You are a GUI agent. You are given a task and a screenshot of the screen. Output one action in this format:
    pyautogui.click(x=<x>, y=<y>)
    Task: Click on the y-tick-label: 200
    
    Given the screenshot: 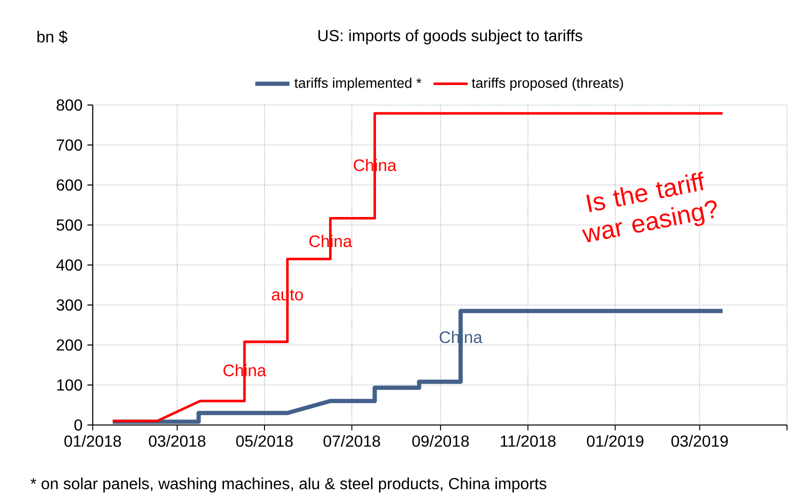 What is the action you would take?
    pyautogui.click(x=69, y=345)
    